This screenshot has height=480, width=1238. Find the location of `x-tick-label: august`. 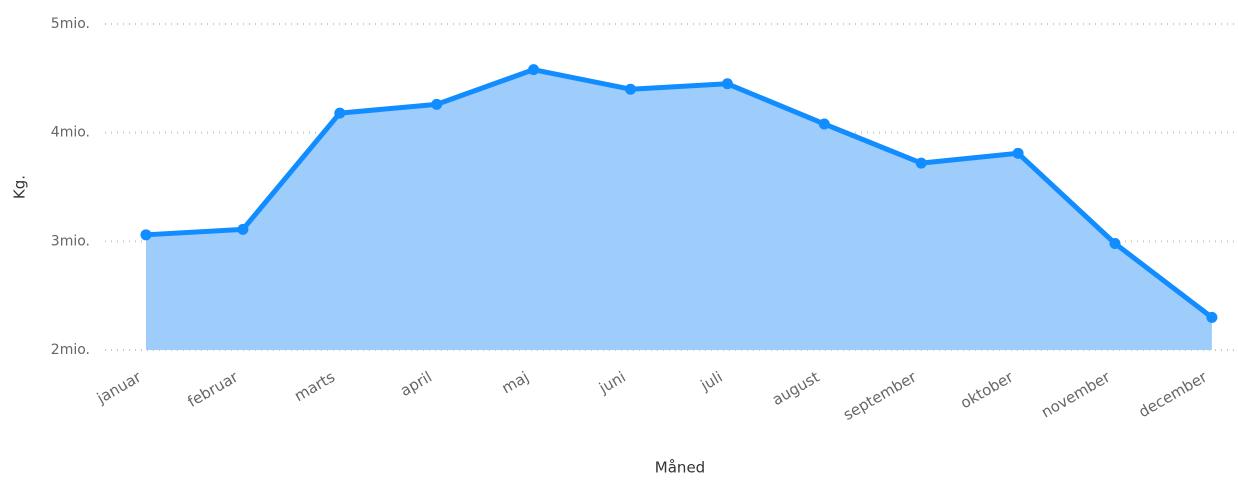

x-tick-label: august is located at coordinates (796, 388).